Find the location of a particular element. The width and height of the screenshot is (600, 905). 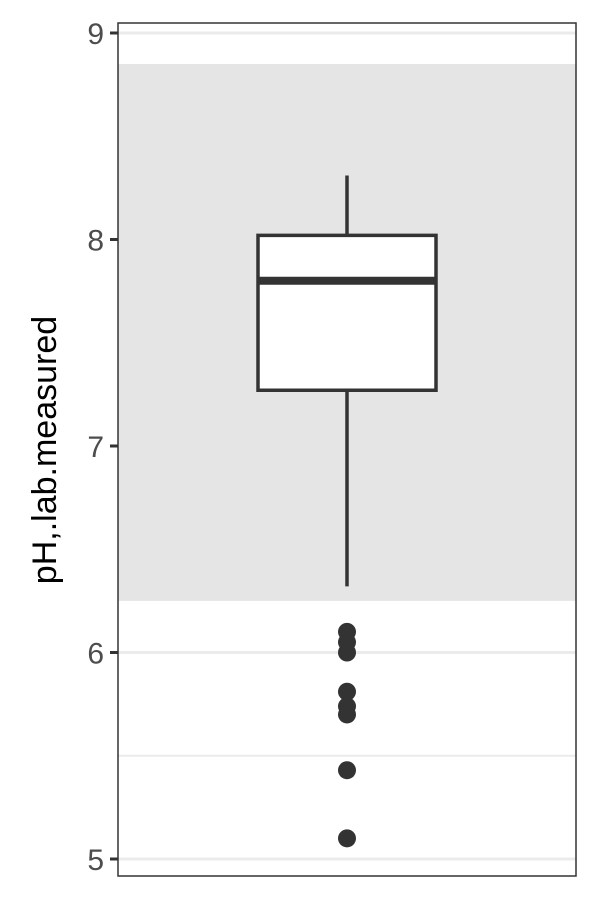

y-axis-title: pH,.lab.measured is located at coordinates (45, 450).